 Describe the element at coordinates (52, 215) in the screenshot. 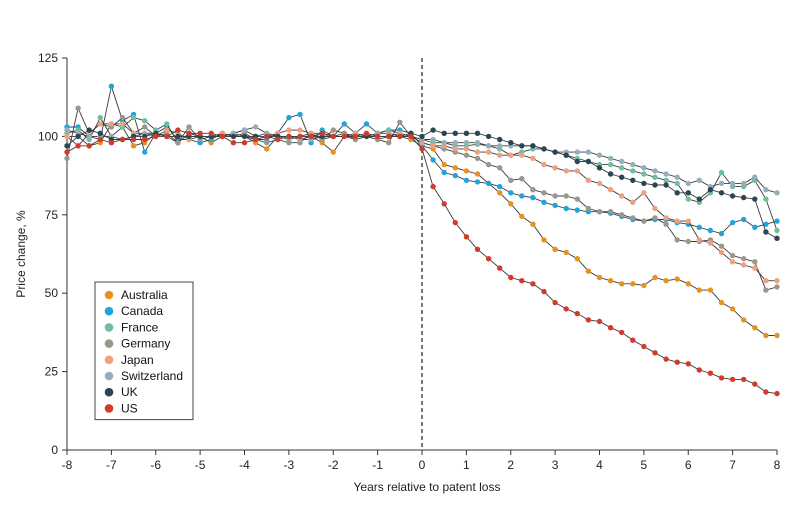

I see `y-tick-label: 75` at that location.